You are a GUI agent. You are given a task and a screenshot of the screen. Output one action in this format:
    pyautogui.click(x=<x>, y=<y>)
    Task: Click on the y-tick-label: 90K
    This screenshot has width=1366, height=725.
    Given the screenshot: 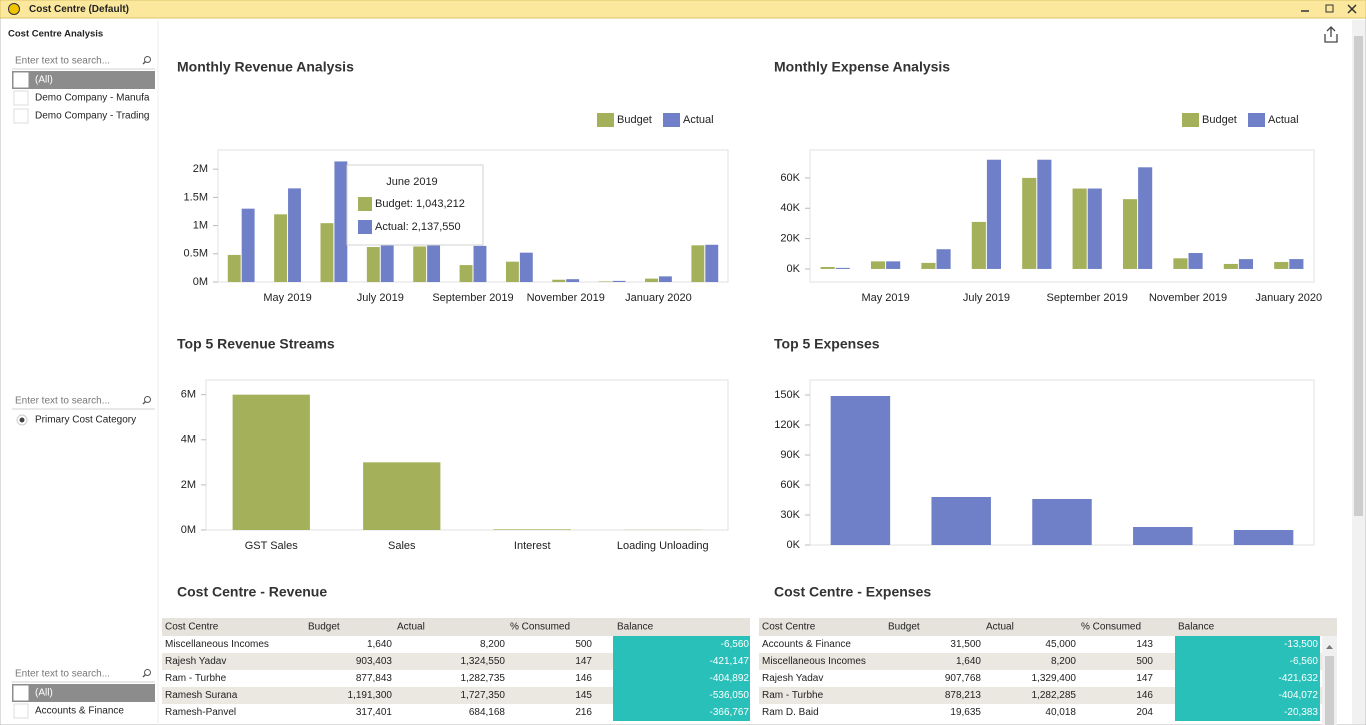 What is the action you would take?
    pyautogui.click(x=790, y=455)
    